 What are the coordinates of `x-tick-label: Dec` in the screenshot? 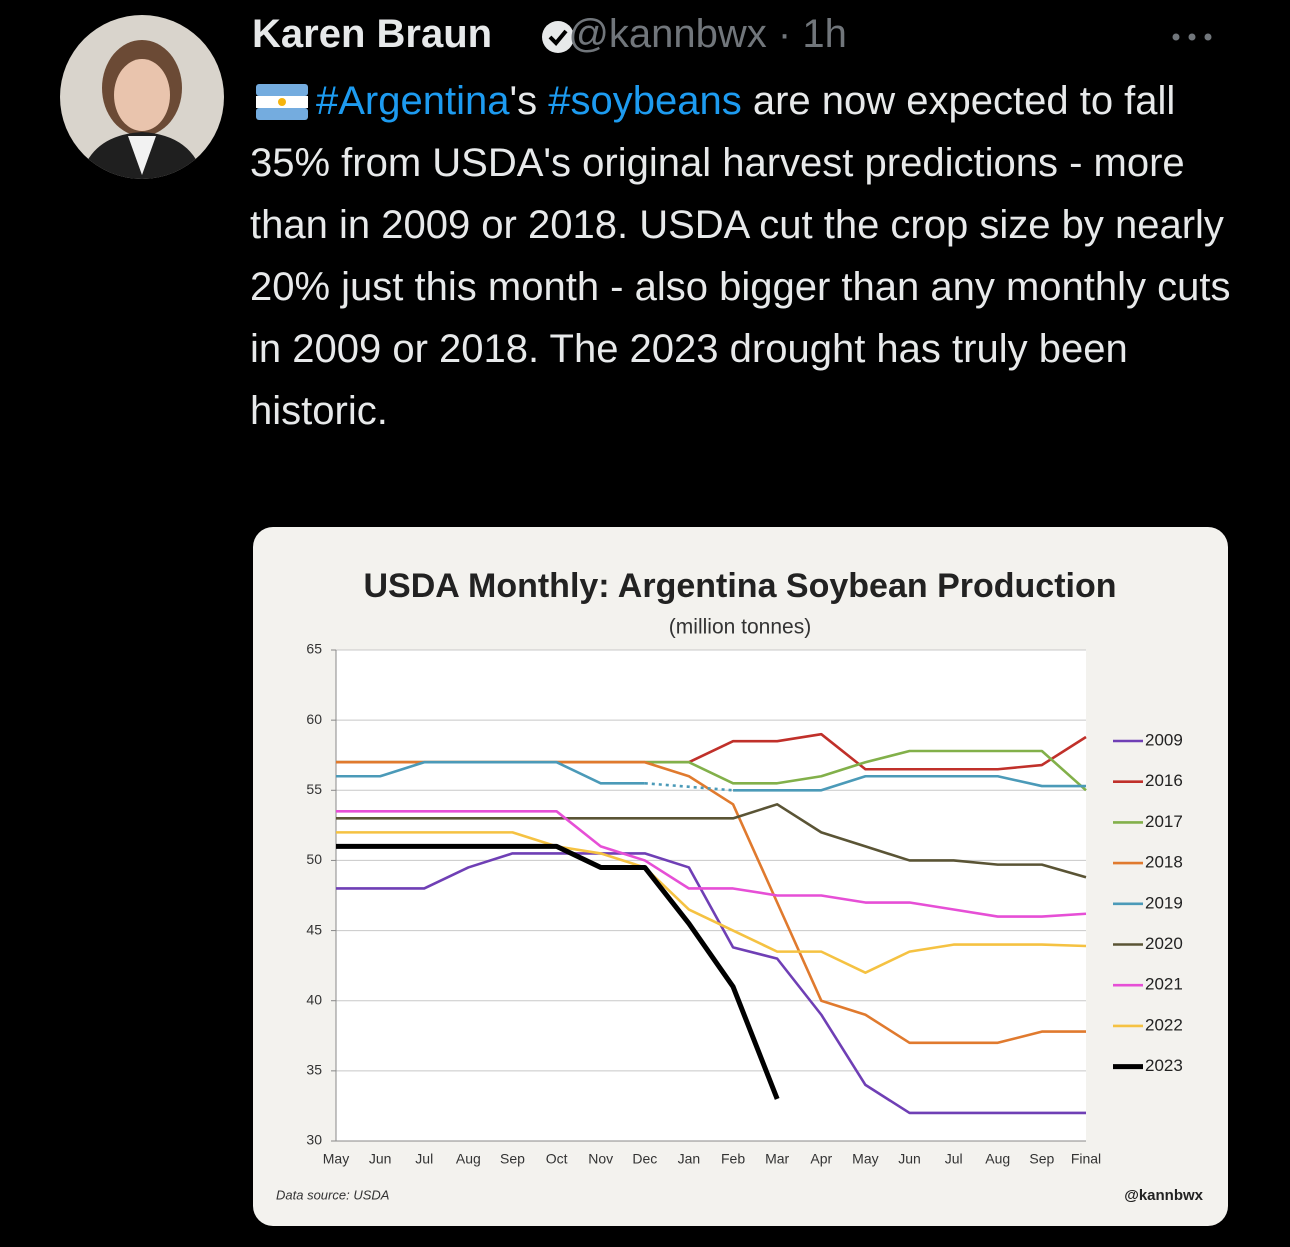 It's located at (644, 1159).